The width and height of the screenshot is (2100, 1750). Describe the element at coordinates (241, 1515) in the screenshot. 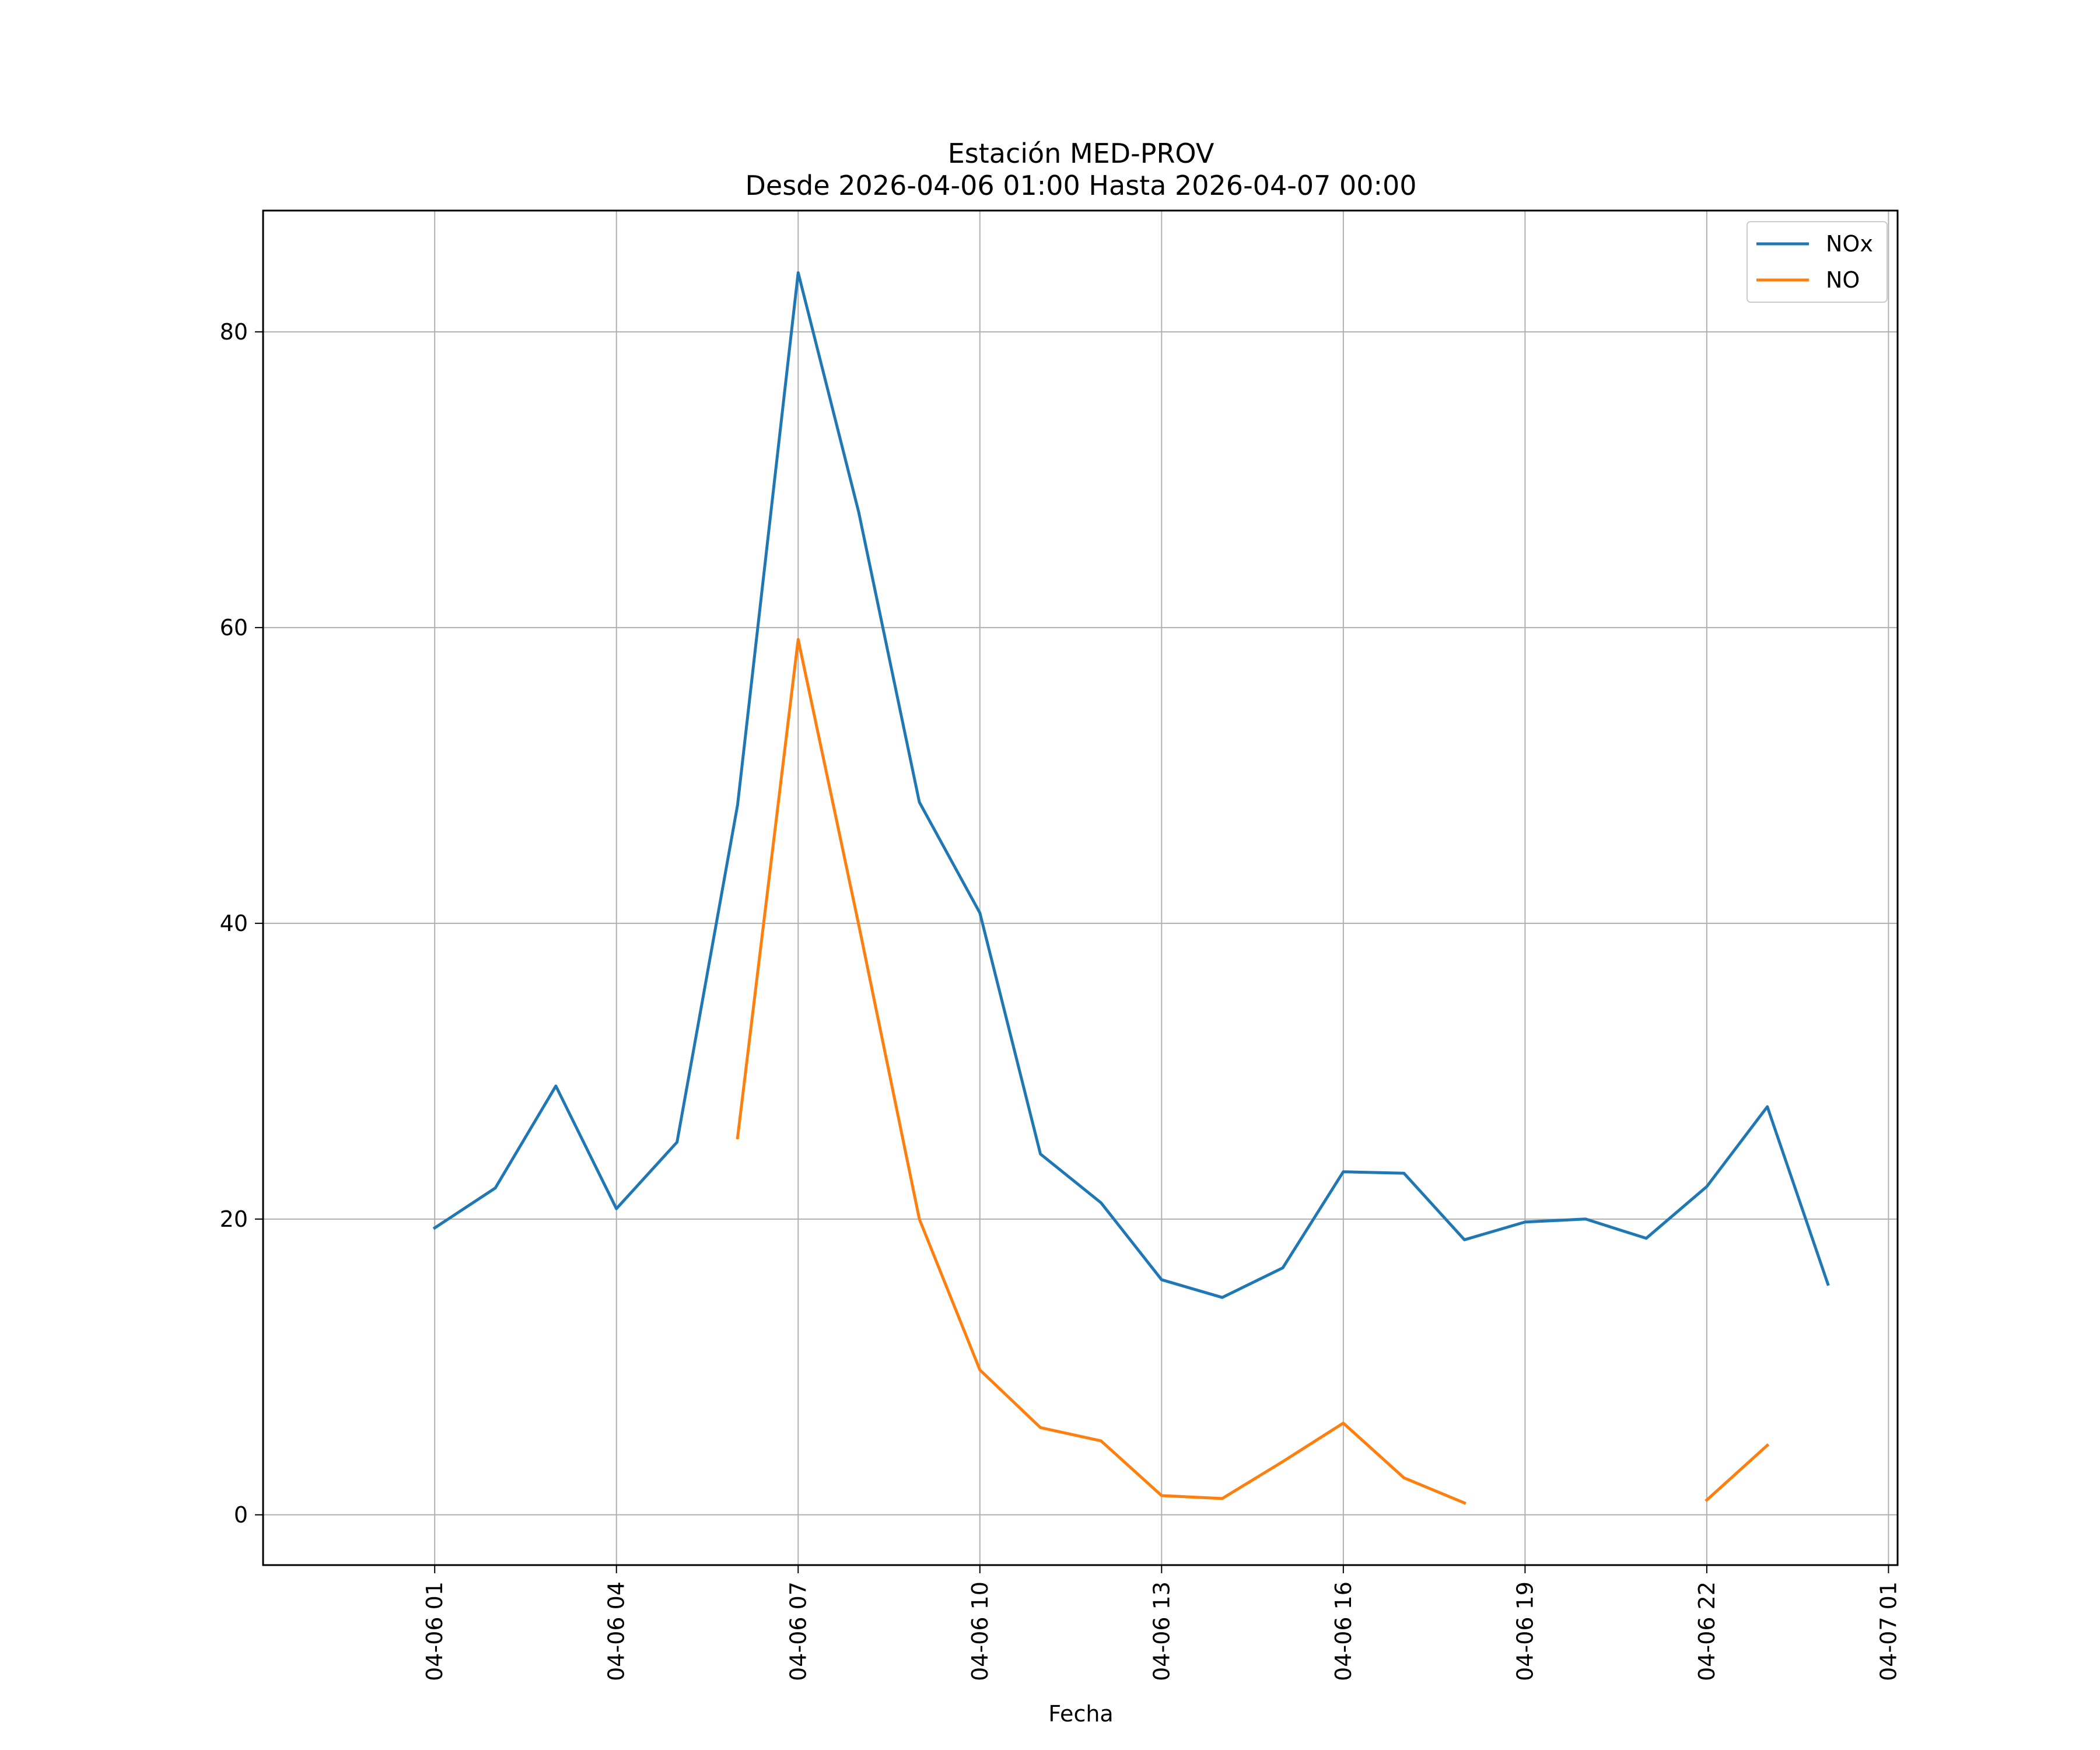

I see `y-tick-label: 0` at that location.